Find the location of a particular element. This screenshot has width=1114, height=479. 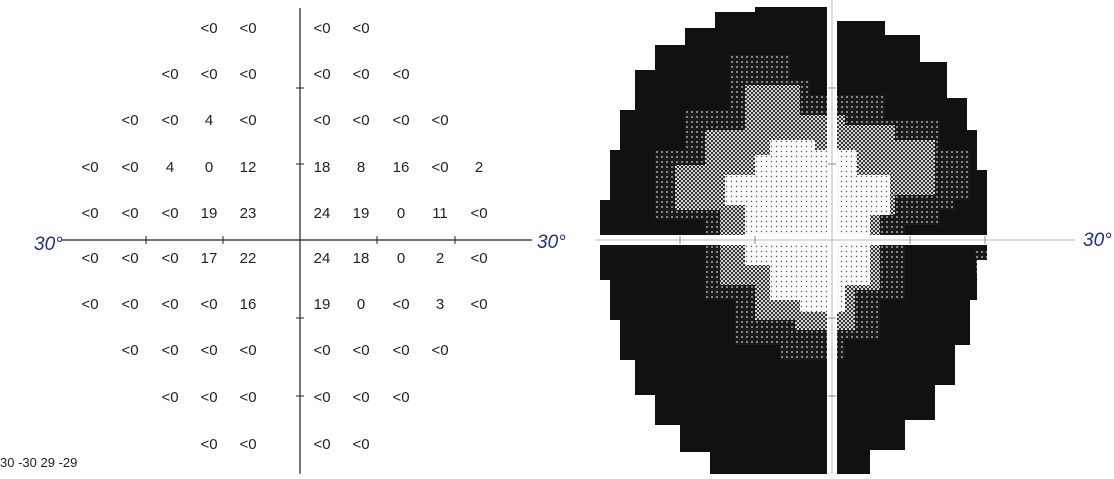

threshold-value: 8 is located at coordinates (361, 167).